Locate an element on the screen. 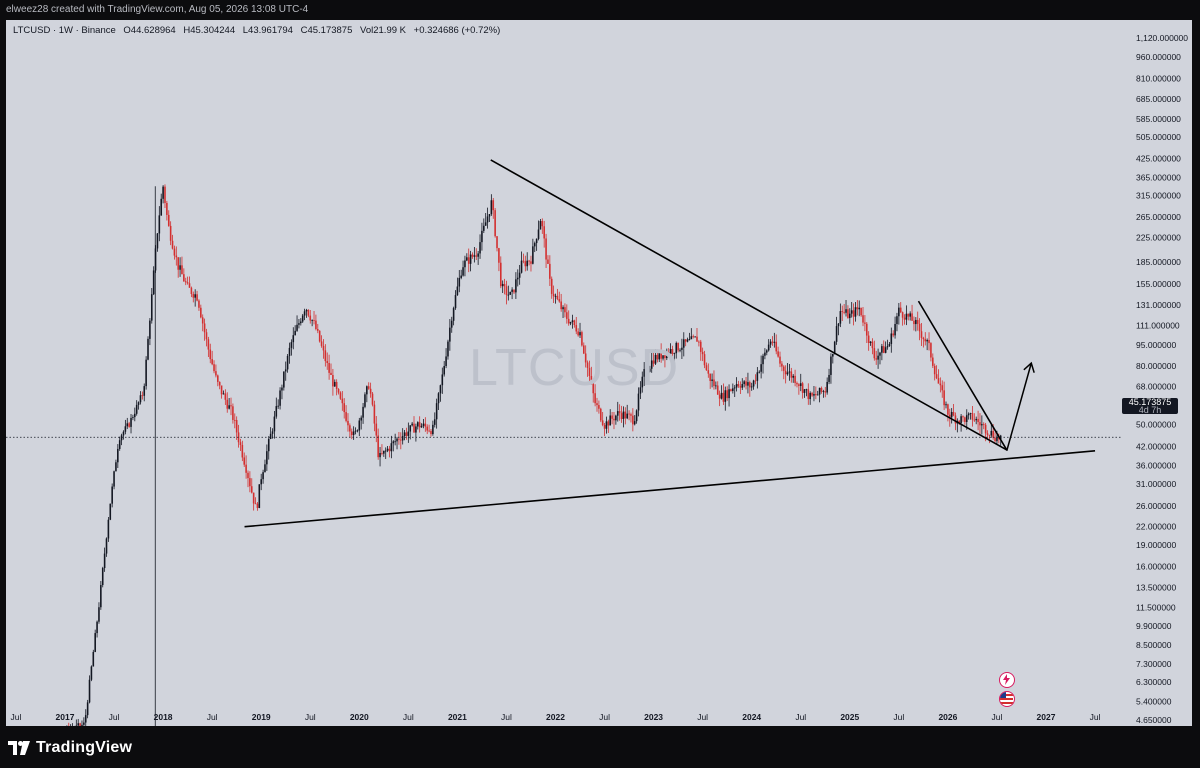  us-flag-badge-icon is located at coordinates (1007, 699).